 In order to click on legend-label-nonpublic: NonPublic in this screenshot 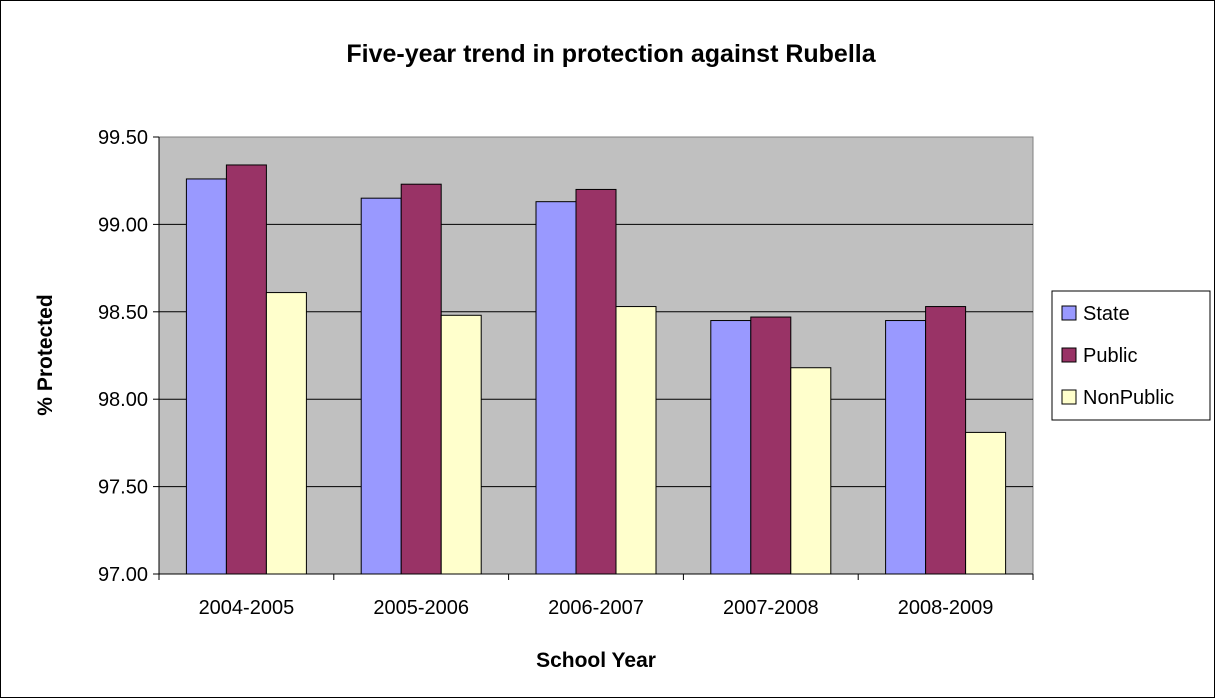, I will do `click(1128, 398)`.